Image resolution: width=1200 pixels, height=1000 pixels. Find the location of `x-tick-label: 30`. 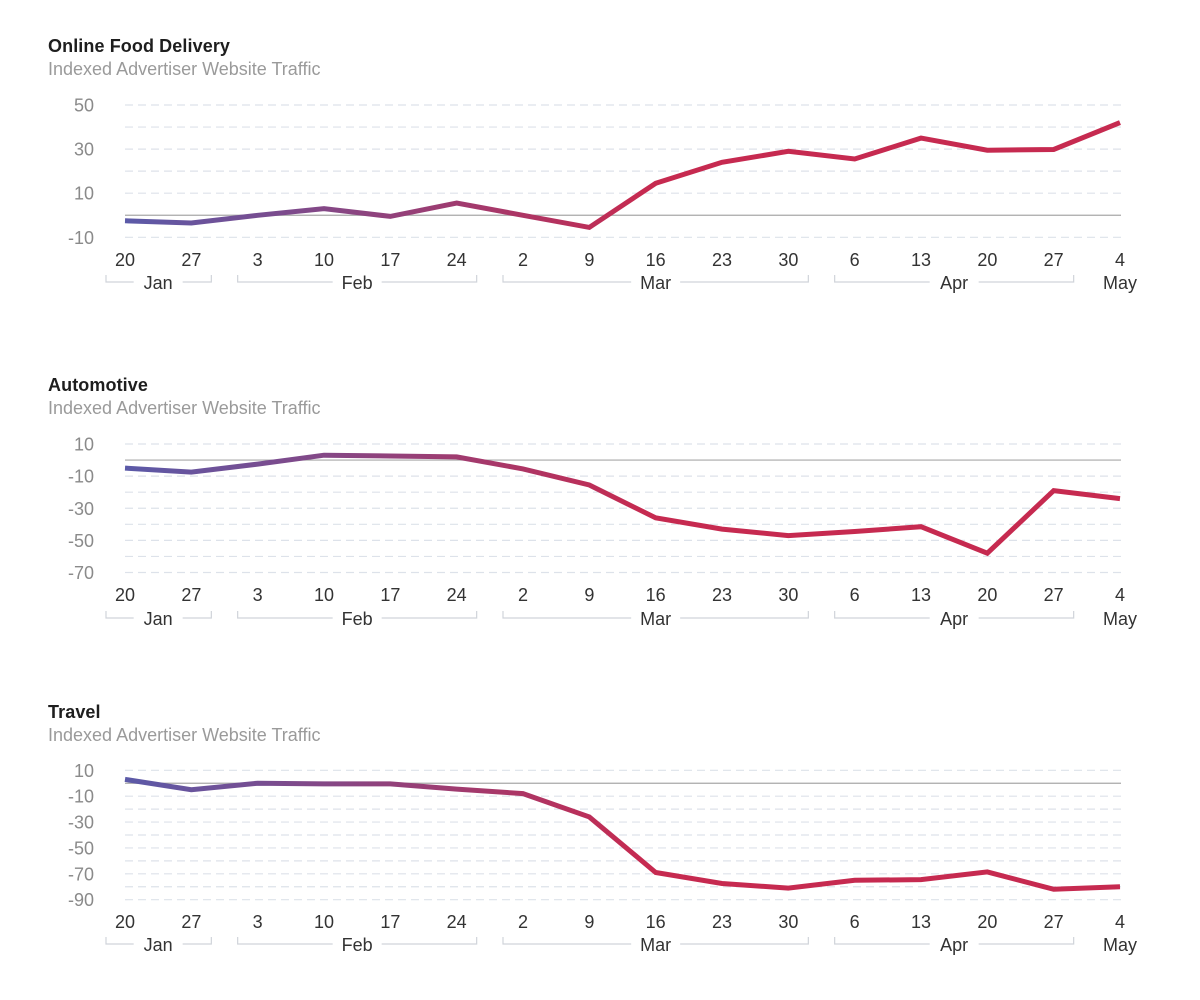

x-tick-label: 30 is located at coordinates (788, 922).